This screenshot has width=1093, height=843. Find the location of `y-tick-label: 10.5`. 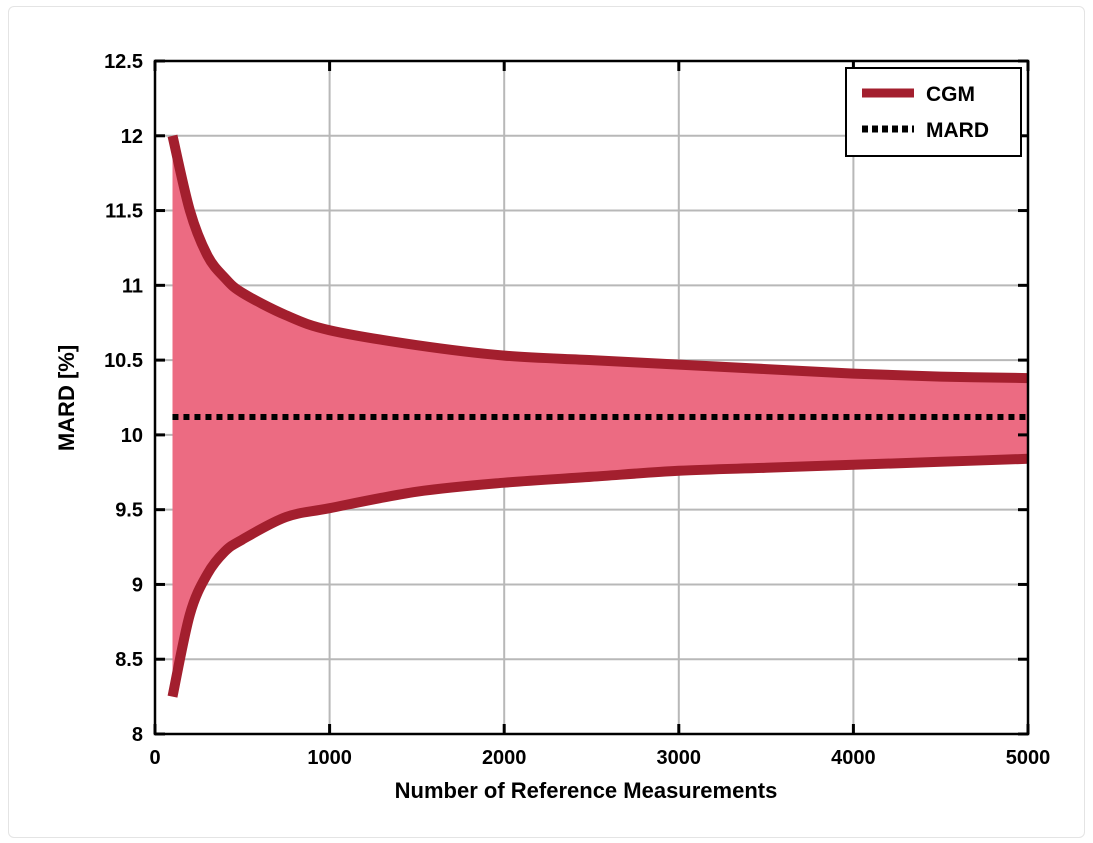

y-tick-label: 10.5 is located at coordinates (123, 361).